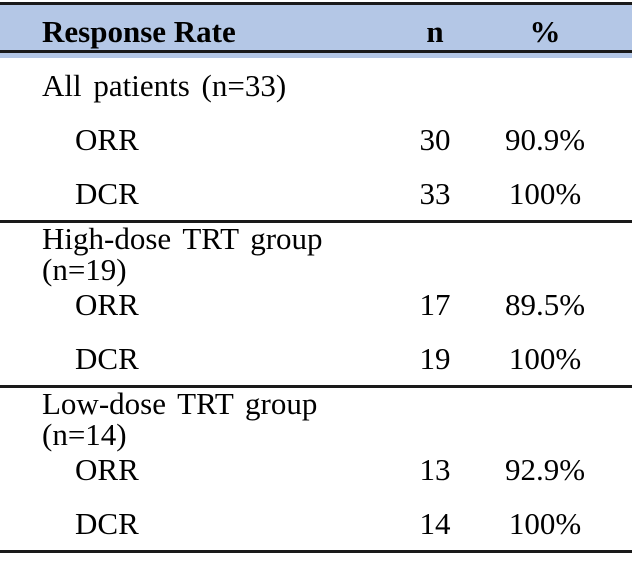  What do you see at coordinates (435, 193) in the screenshot?
I see `row-n-value: 33` at bounding box center [435, 193].